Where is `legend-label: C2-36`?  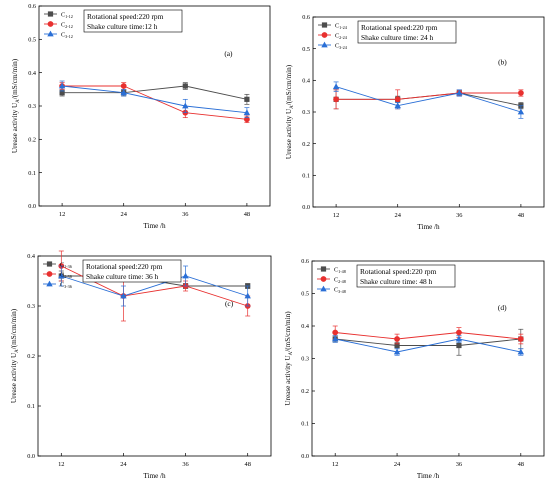 legend-label: C2-36 is located at coordinates (66, 275).